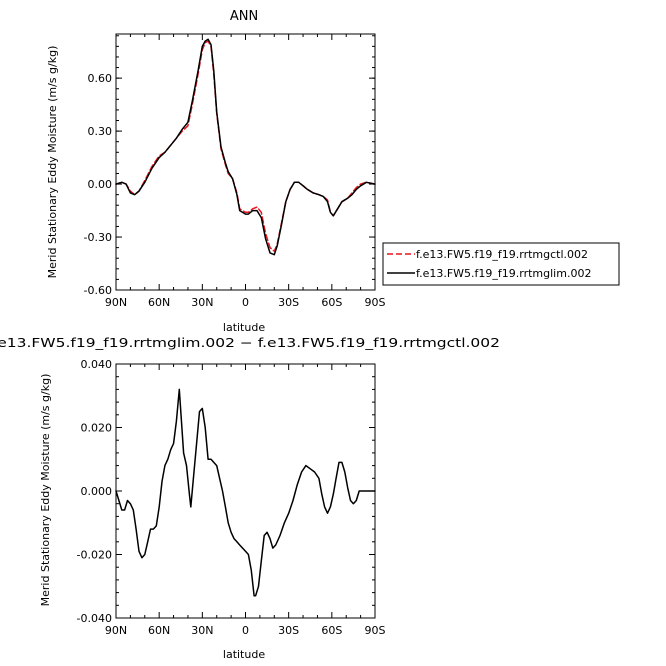 Image resolution: width=666 pixels, height=666 pixels. Describe the element at coordinates (98, 290) in the screenshot. I see `y-tick-label: -0.60` at that location.